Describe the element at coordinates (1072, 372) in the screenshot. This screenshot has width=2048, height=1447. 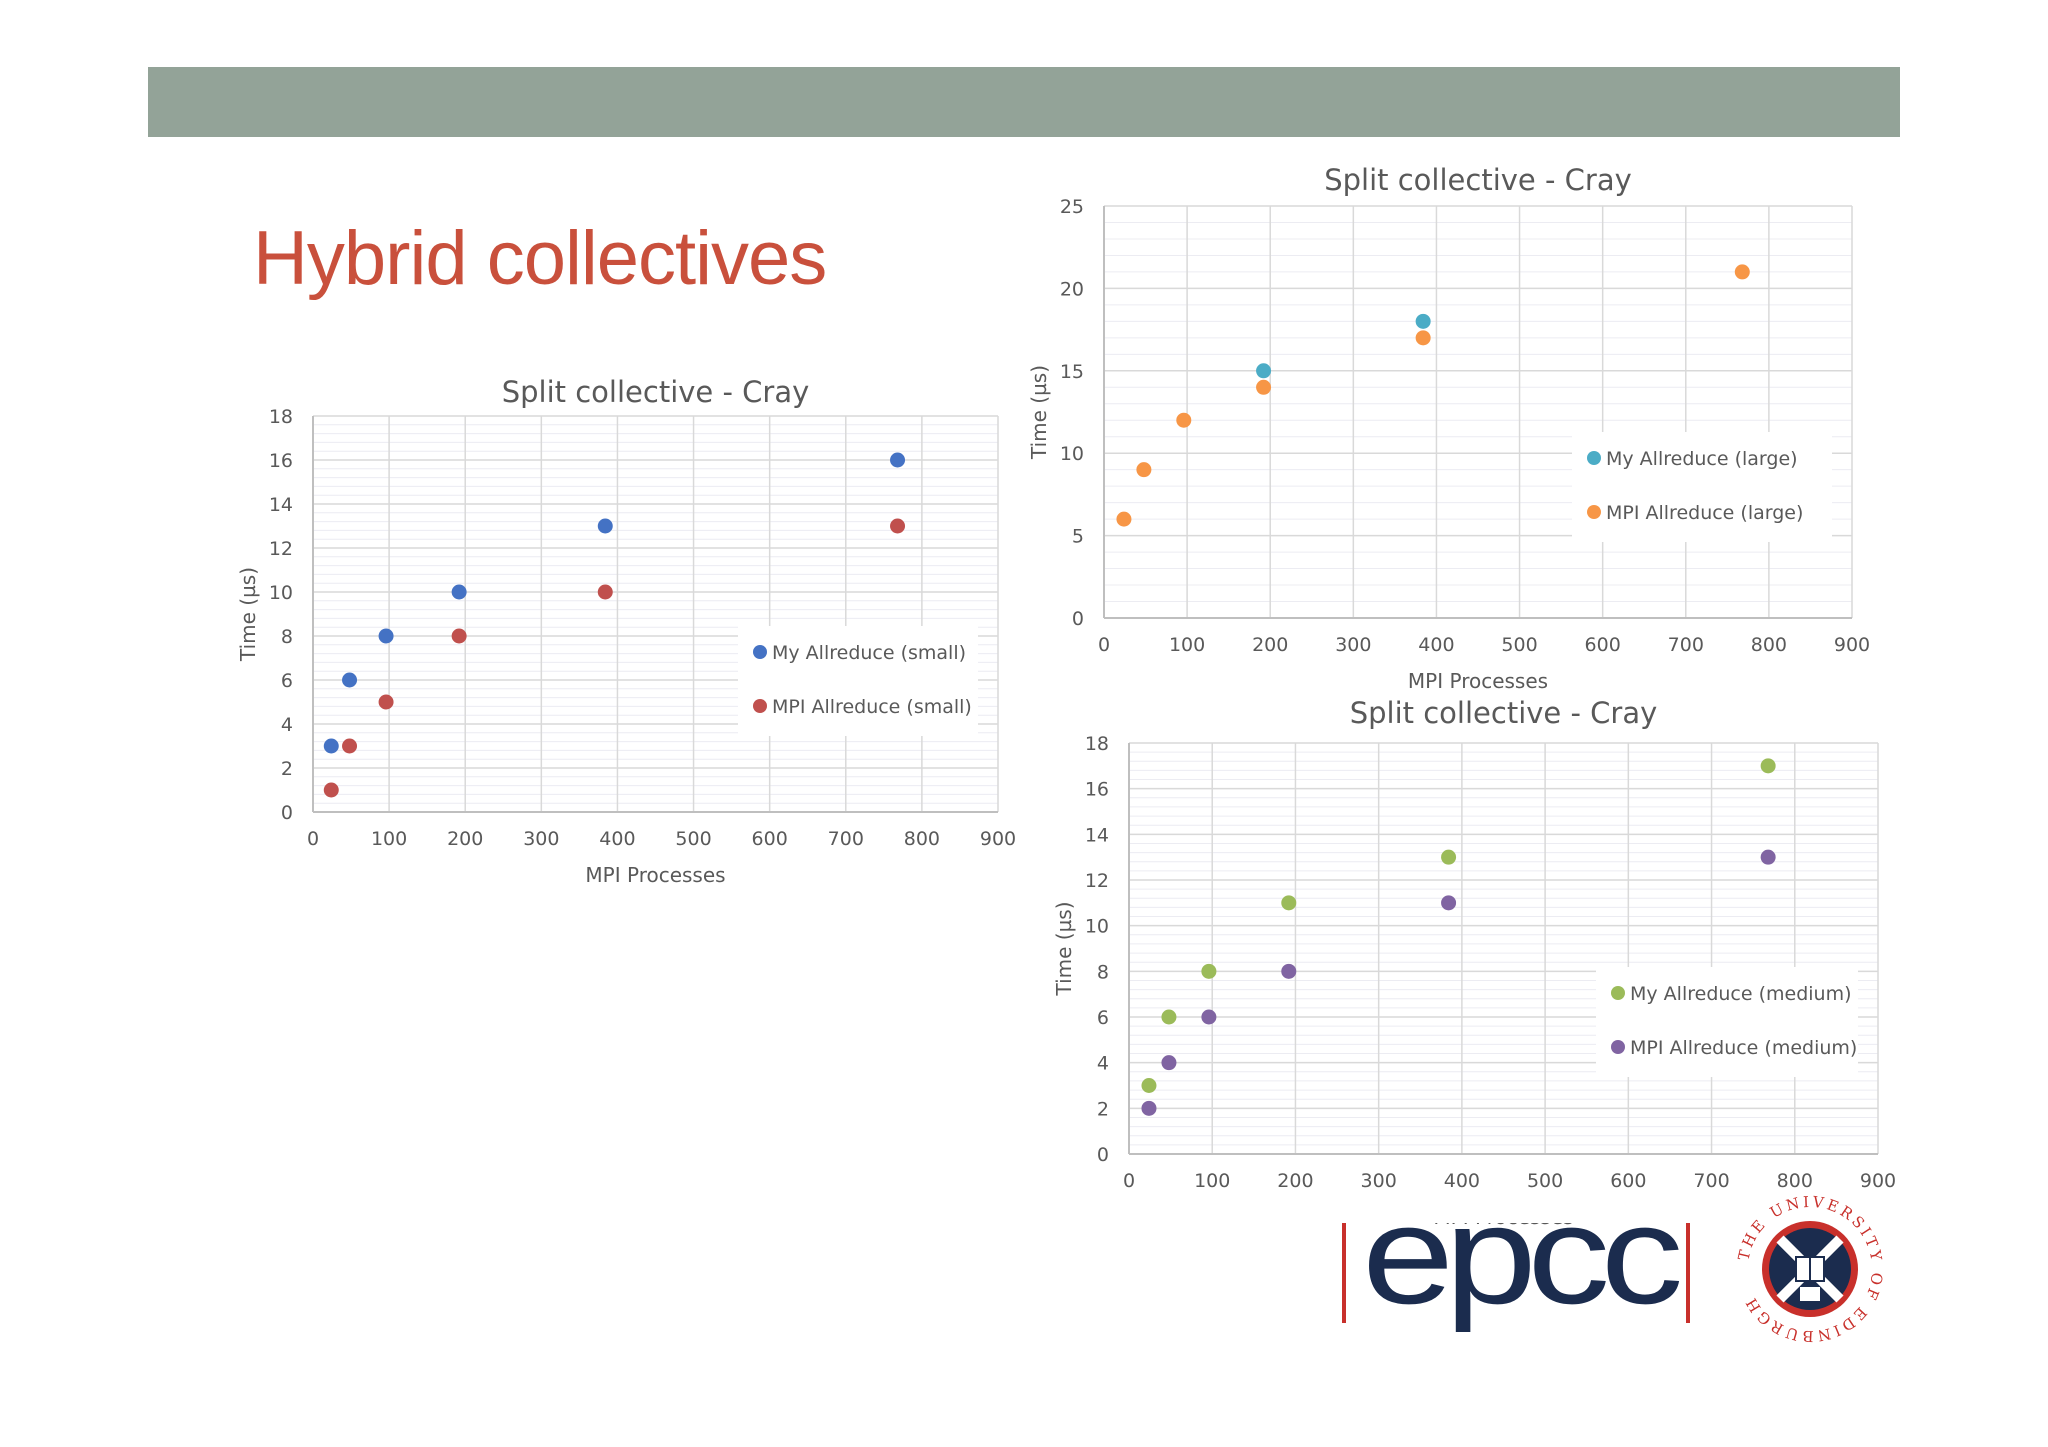
I see `y-tick-label: 15` at that location.